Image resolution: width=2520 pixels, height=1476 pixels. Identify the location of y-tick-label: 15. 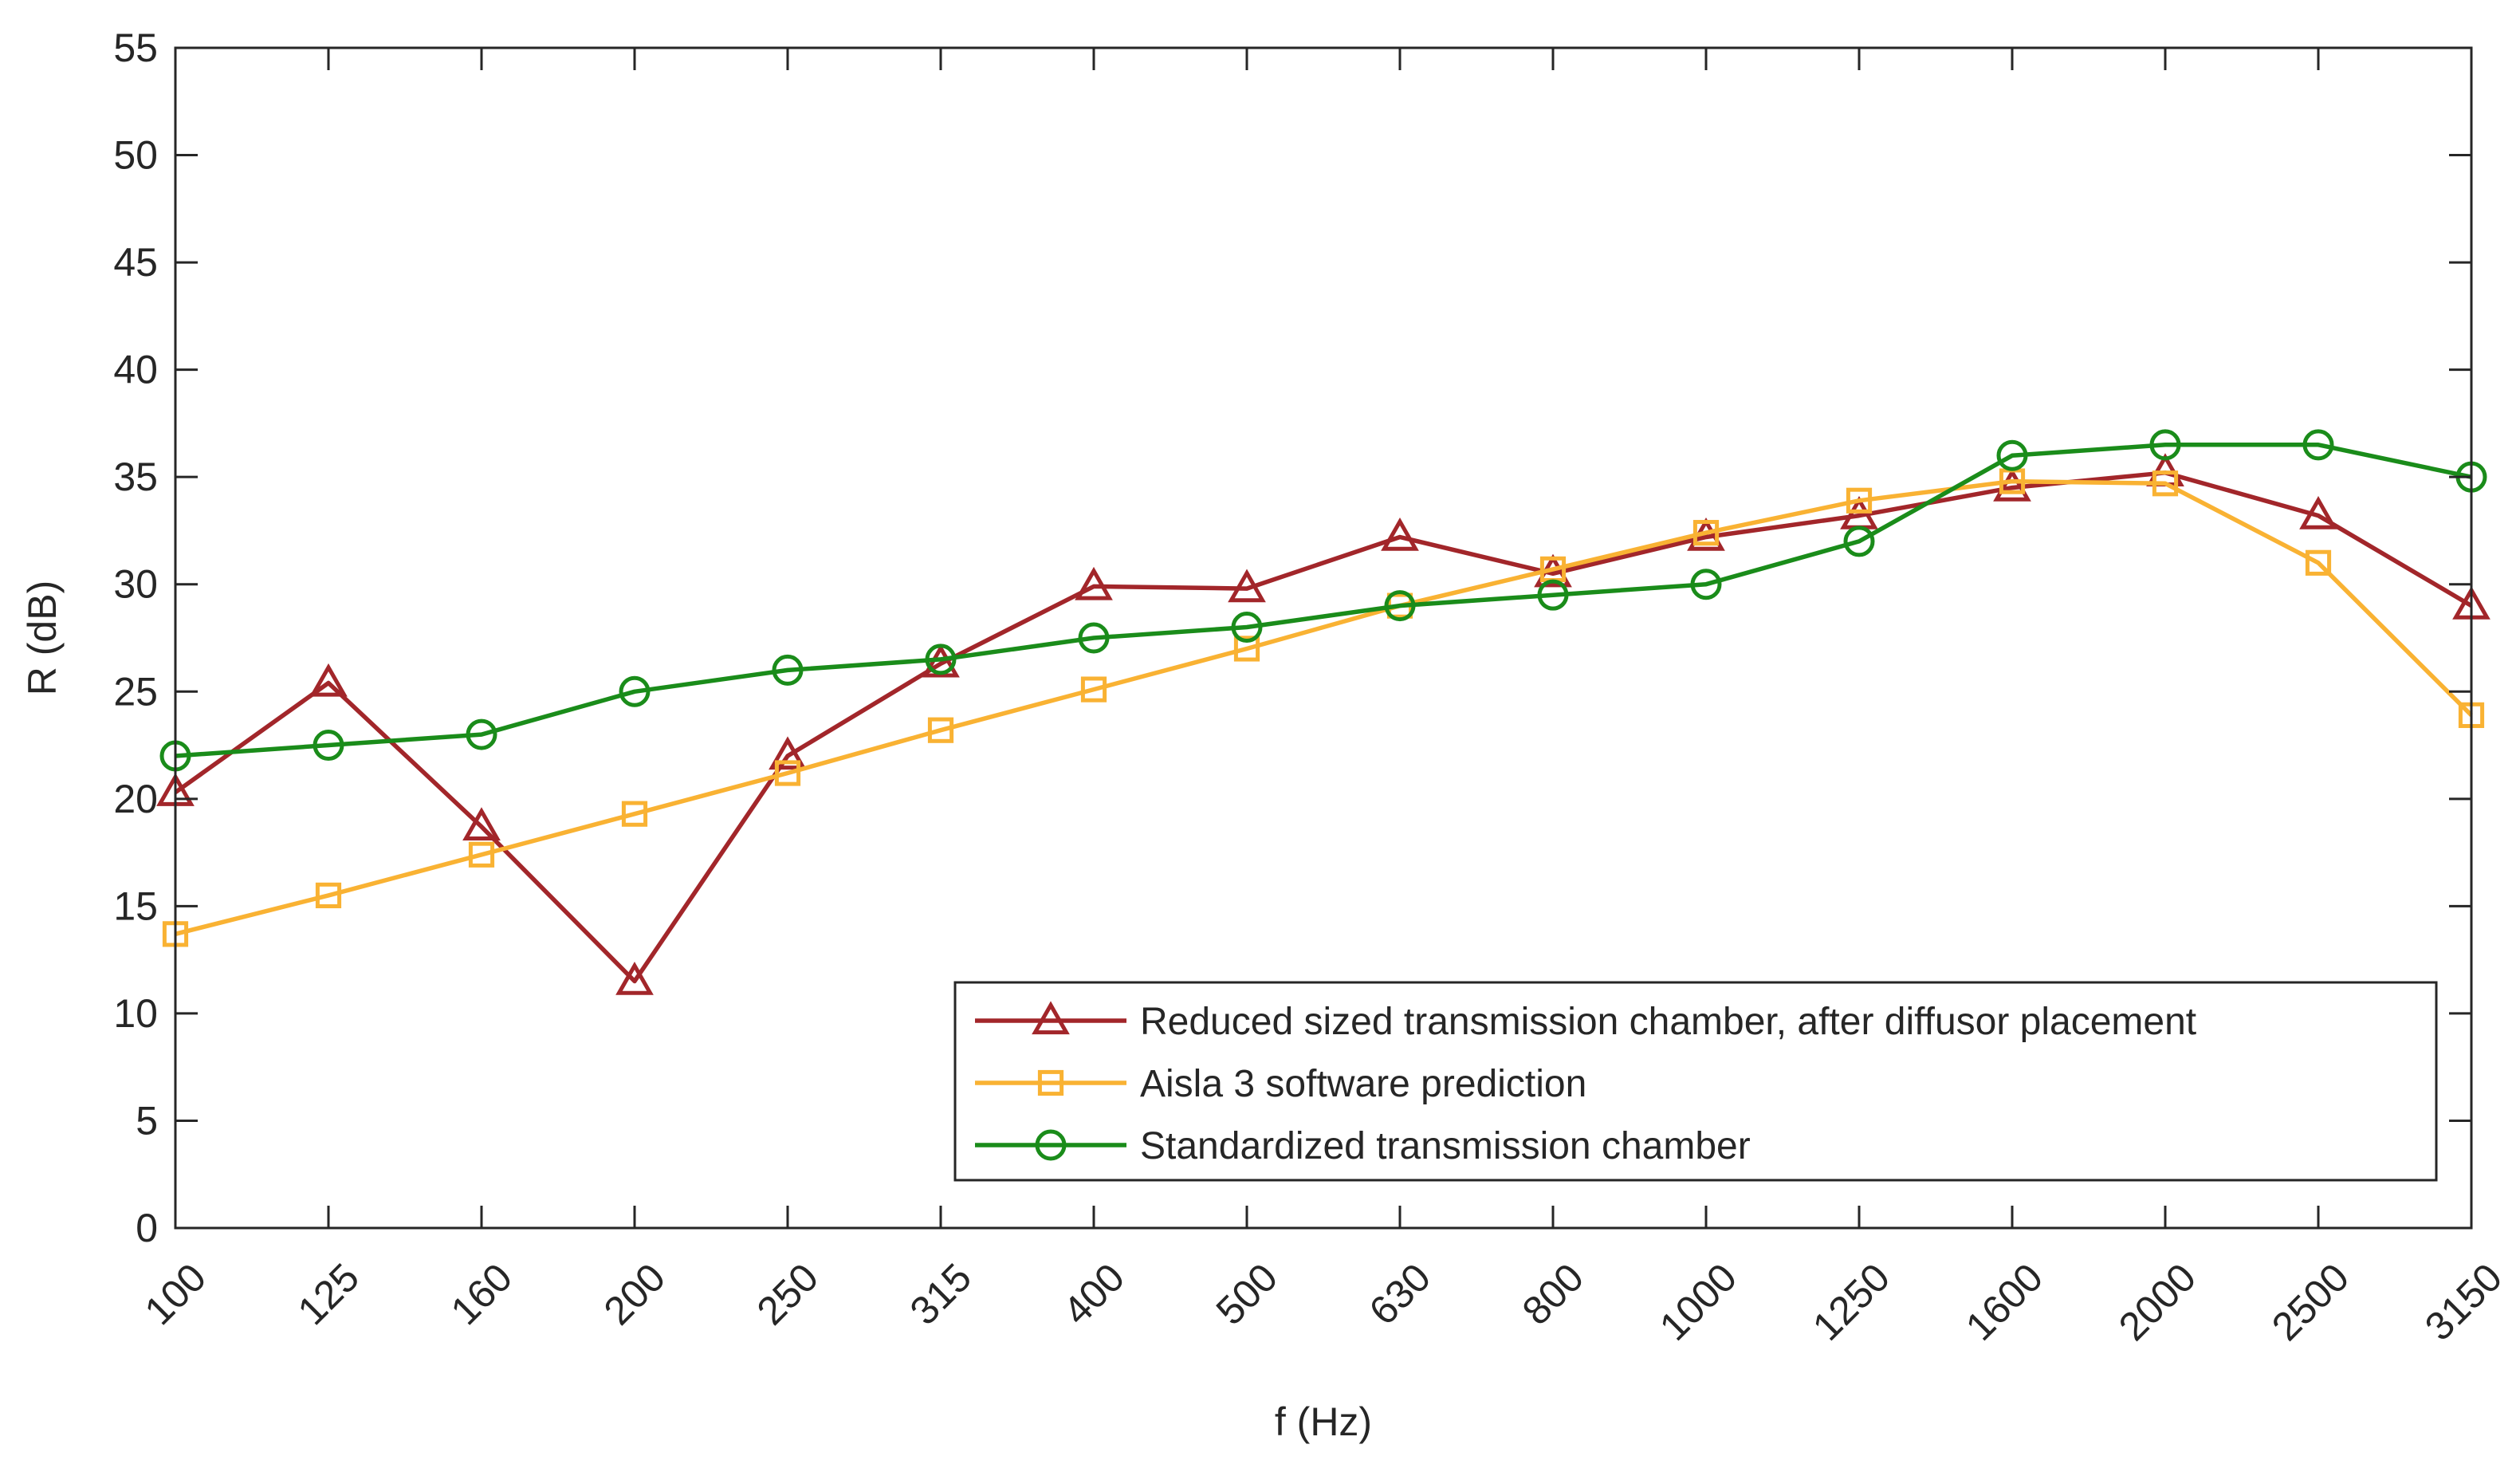
(135, 906).